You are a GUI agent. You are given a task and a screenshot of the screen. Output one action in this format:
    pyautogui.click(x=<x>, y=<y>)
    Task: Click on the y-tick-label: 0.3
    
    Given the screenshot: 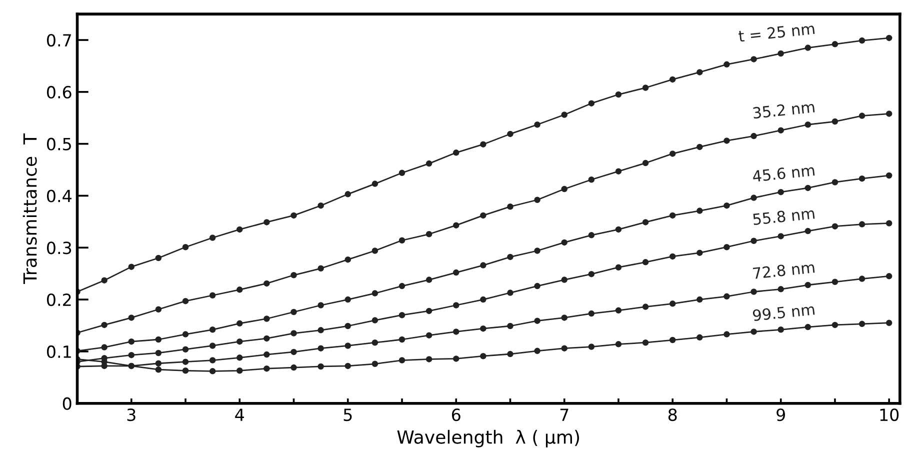 What is the action you would take?
    pyautogui.click(x=59, y=248)
    